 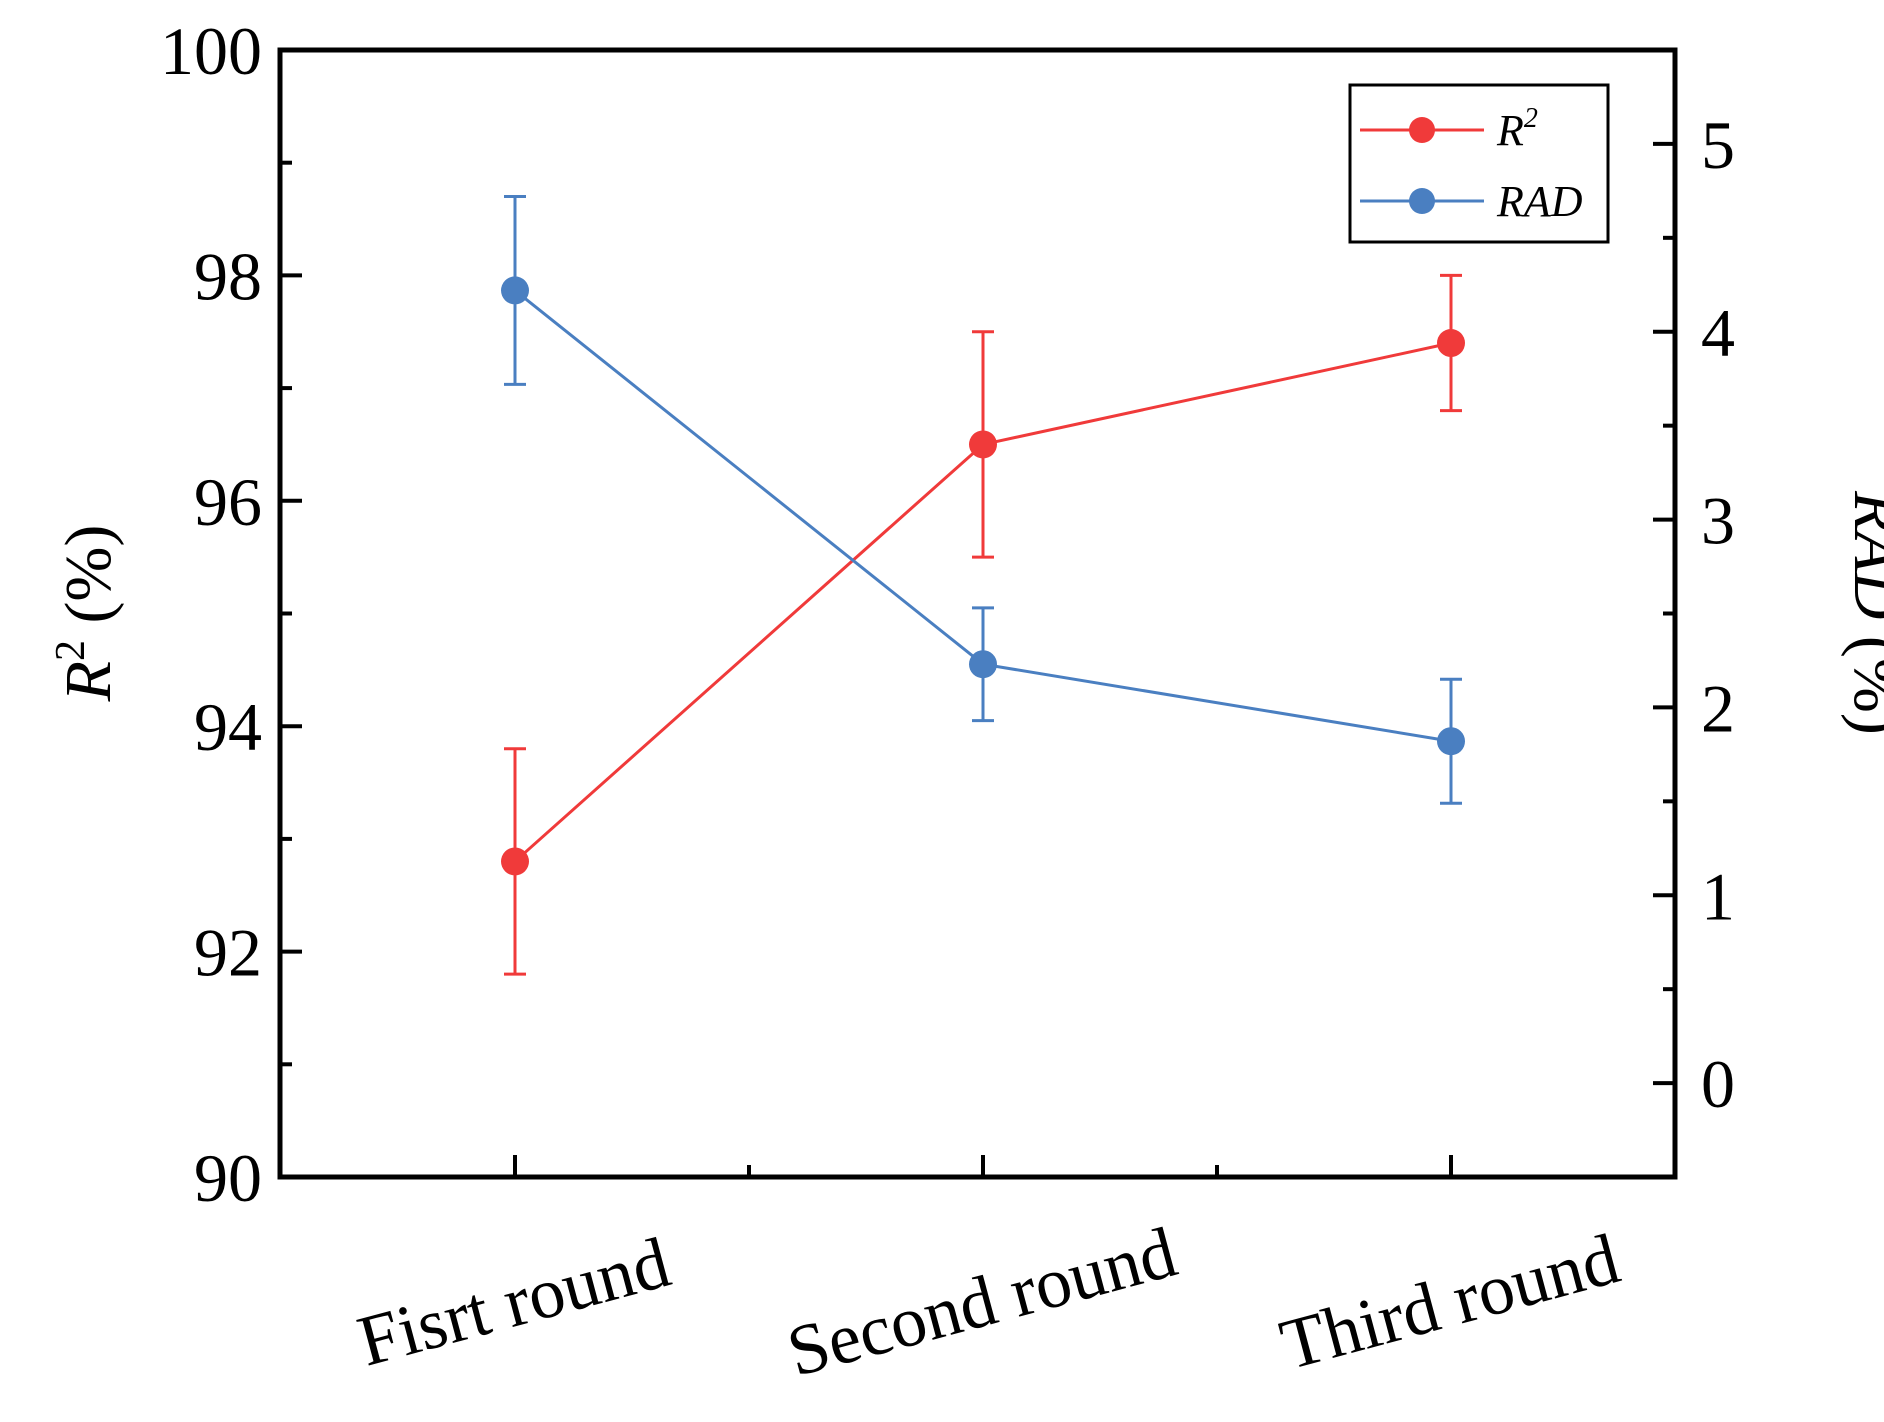 What do you see at coordinates (1449, 1301) in the screenshot?
I see `x-tick-label: Third round` at bounding box center [1449, 1301].